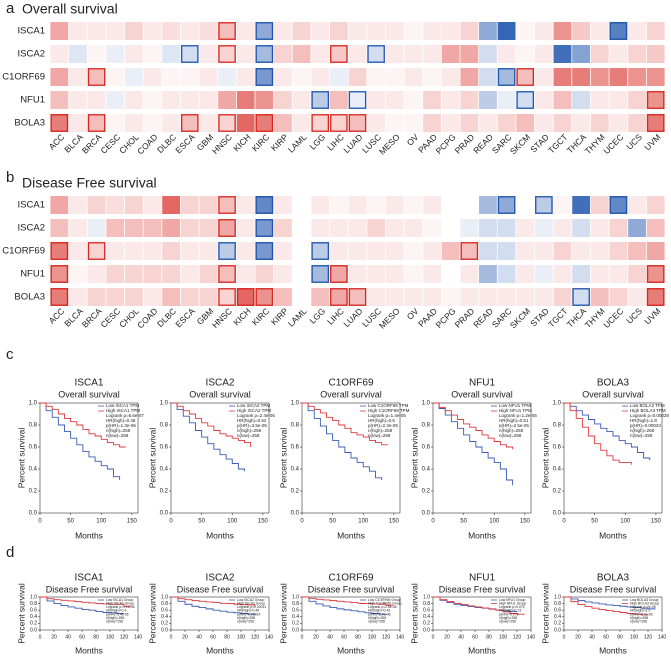 The width and height of the screenshot is (671, 666). Describe the element at coordinates (123, 410) in the screenshot. I see `legend-label: High ISCA1 TPM` at that location.